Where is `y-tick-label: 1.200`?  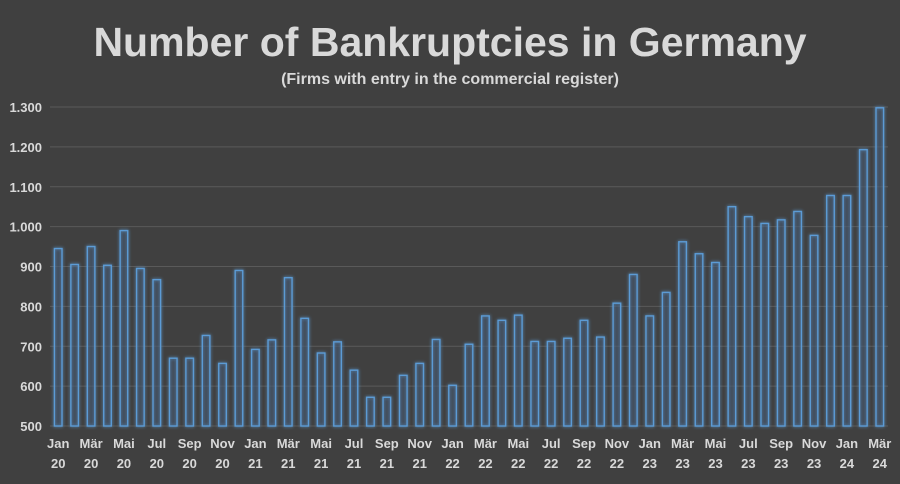 y-tick-label: 1.200 is located at coordinates (25, 147).